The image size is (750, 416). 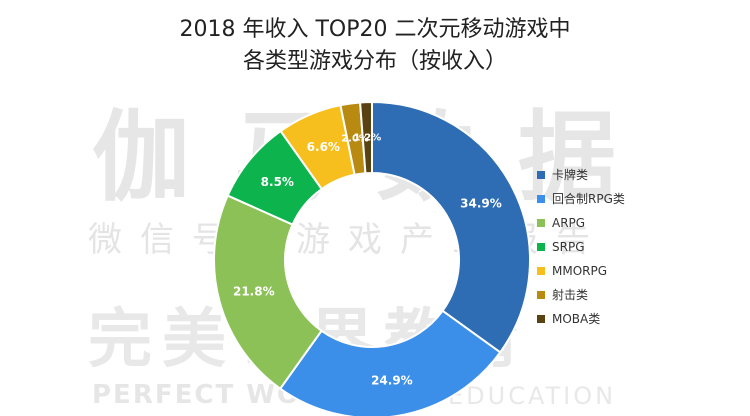 I want to click on legend-item-5: 射击类, so click(x=581, y=295).